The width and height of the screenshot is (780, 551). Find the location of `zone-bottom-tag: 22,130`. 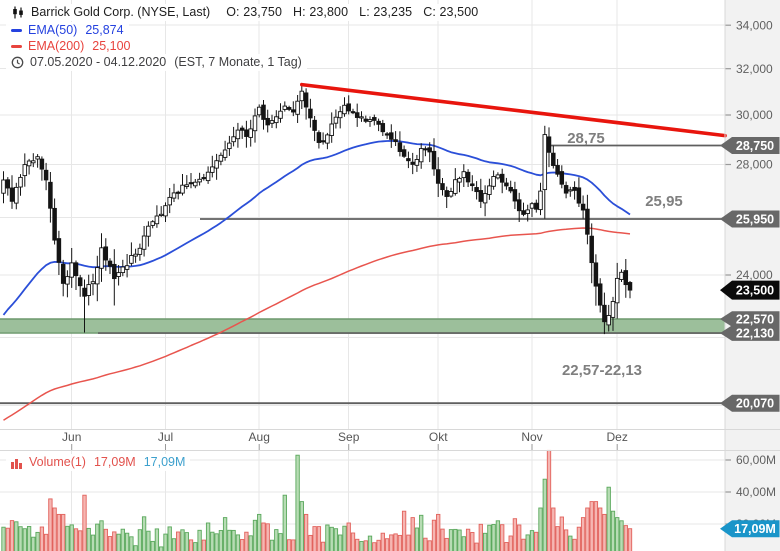

zone-bottom-tag: 22,130 is located at coordinates (750, 333).